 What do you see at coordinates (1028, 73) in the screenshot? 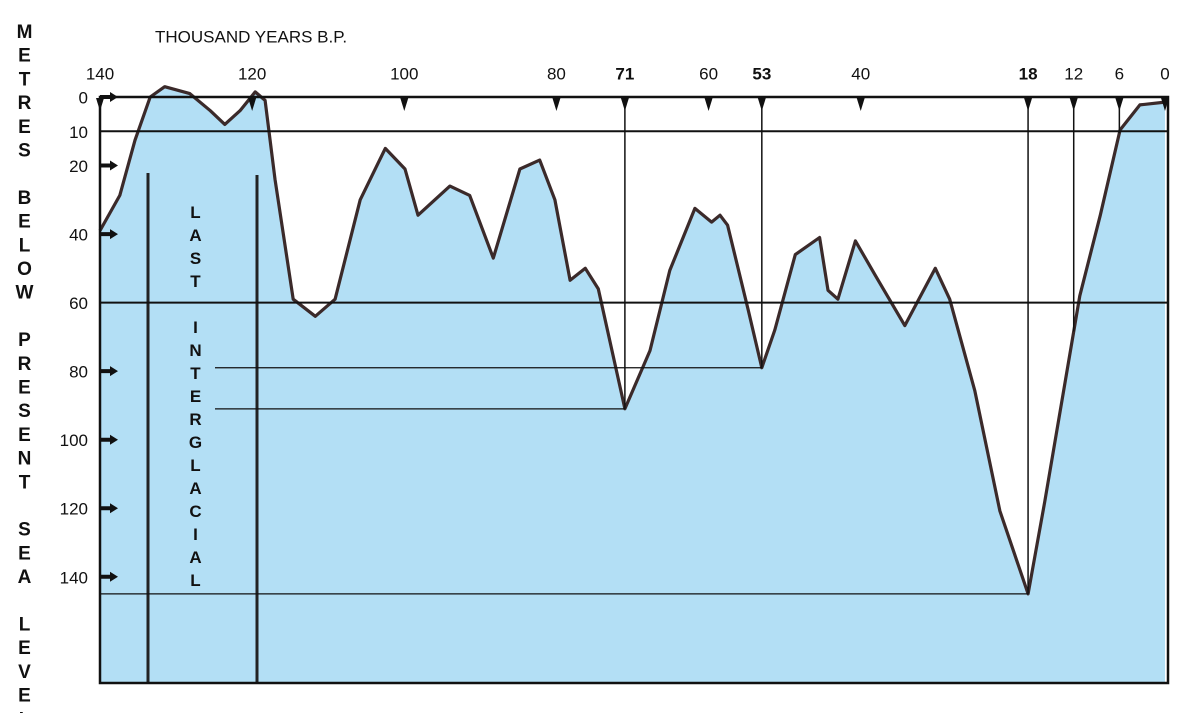
I see `x-tick-label: 18` at bounding box center [1028, 73].